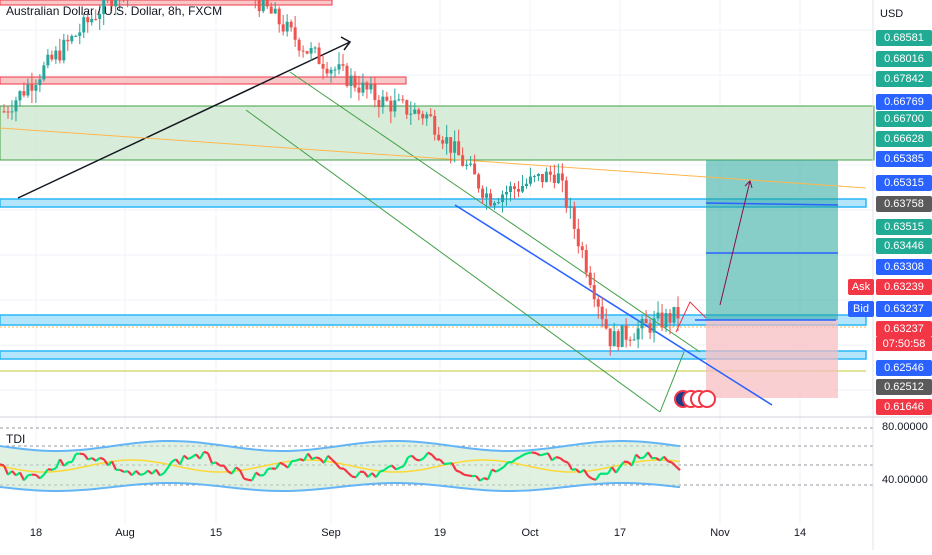  I want to click on price-axis-label: 0.62512, so click(904, 387).